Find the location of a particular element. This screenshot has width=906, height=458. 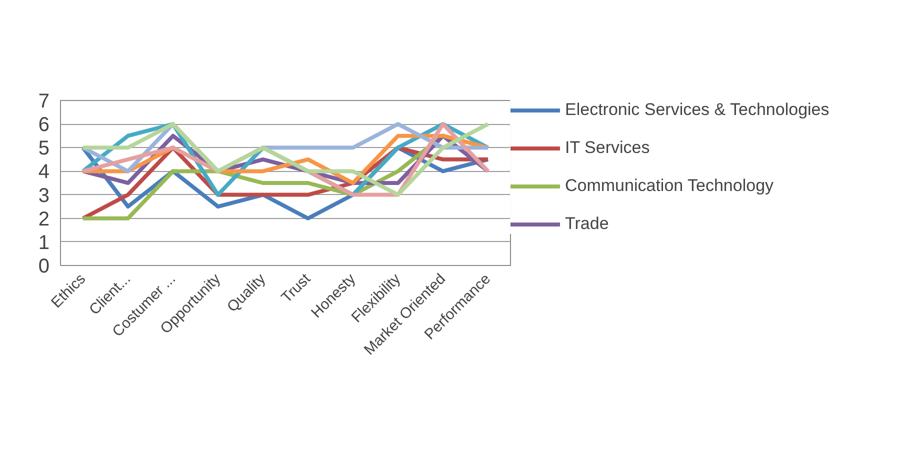

y-tick-label: 0 is located at coordinates (44, 267).